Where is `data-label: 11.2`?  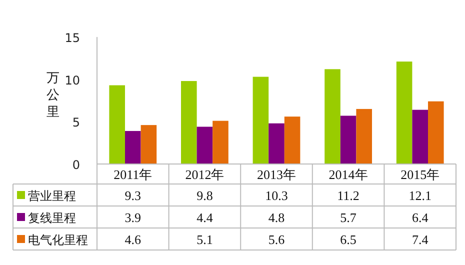
data-label: 11.2 is located at coordinates (348, 195).